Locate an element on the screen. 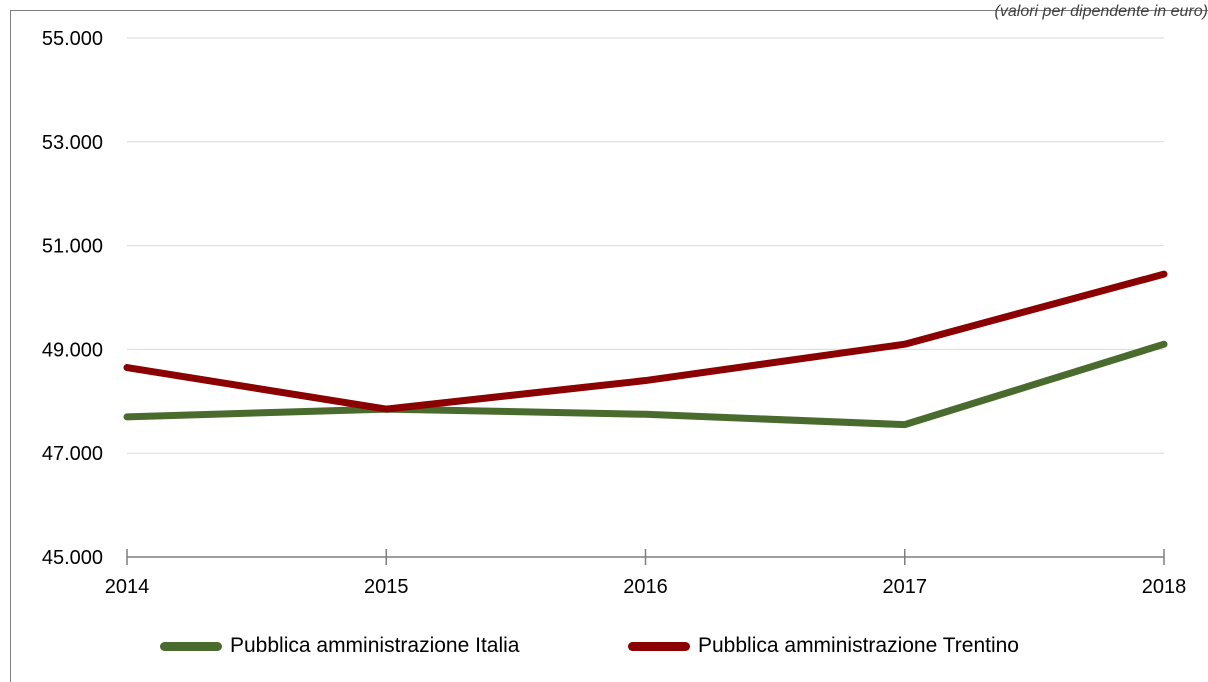  y-tick-label: 47.000 is located at coordinates (72, 454).